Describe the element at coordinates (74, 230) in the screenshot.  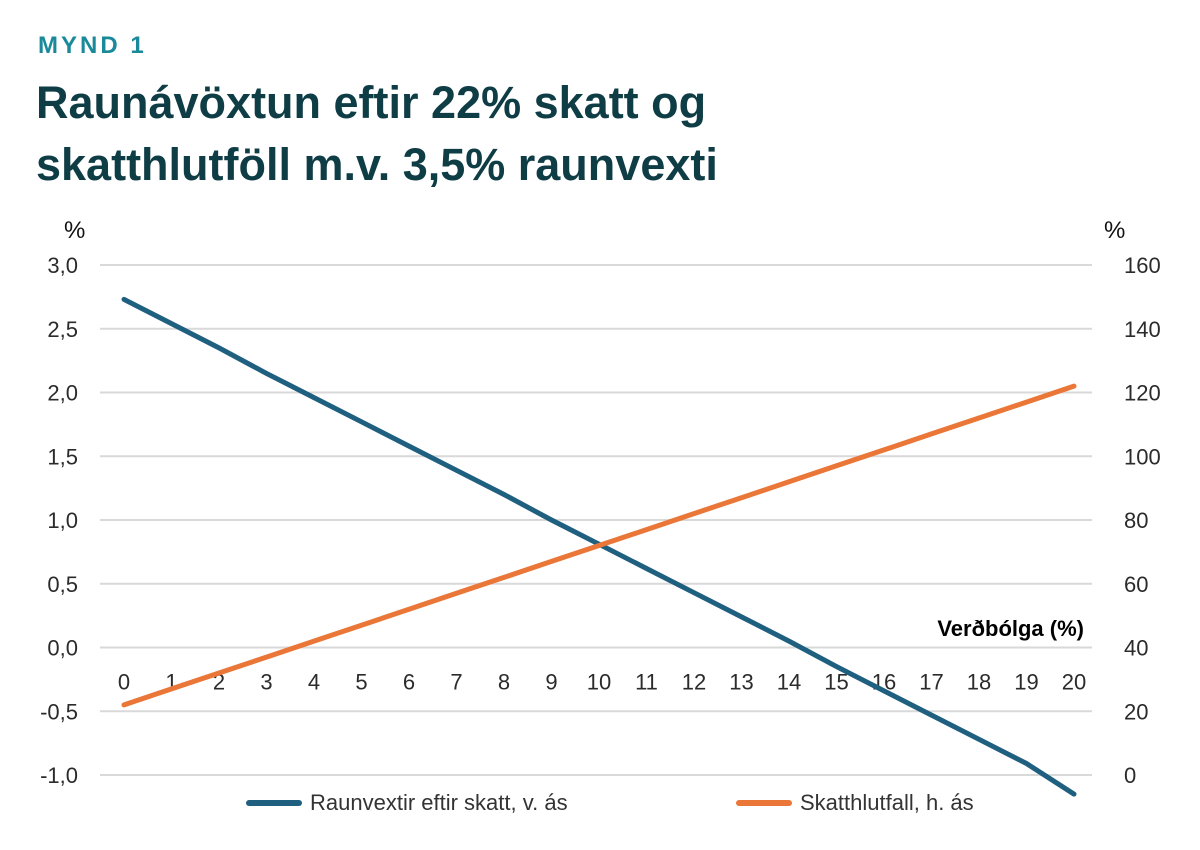
I see `left-axis-unit: %` at that location.